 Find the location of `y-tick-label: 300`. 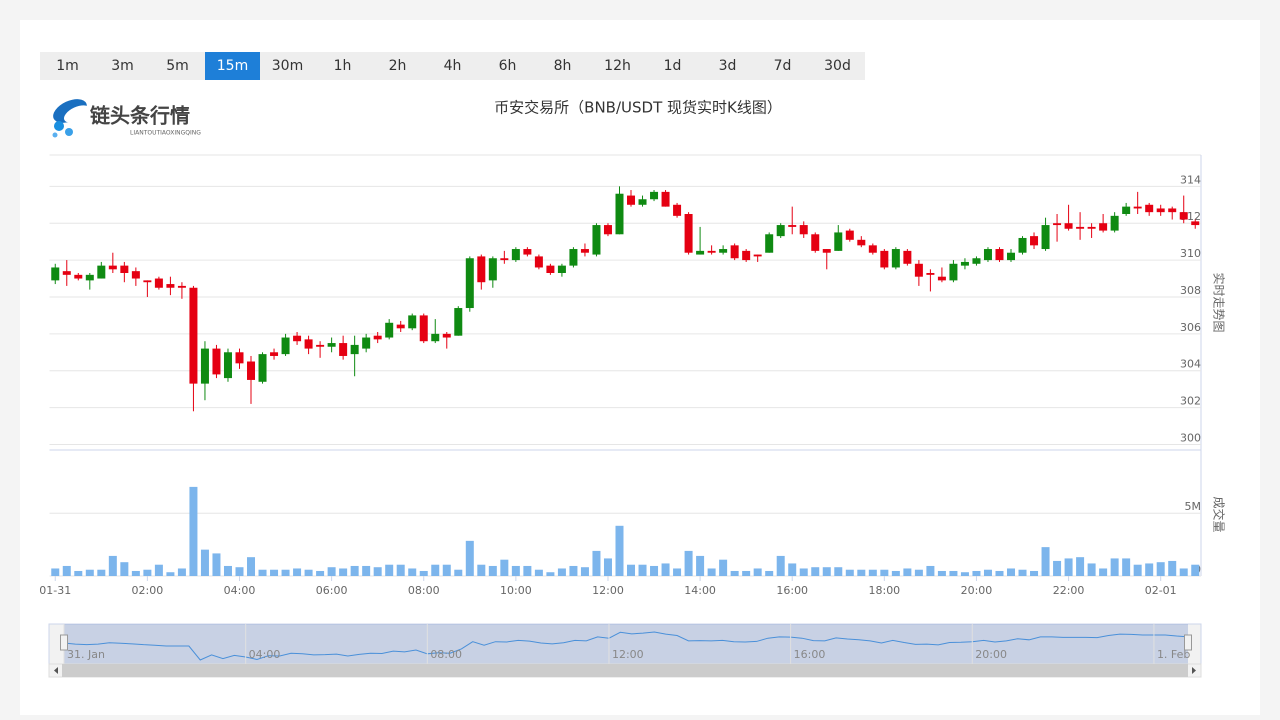

y-tick-label: 300 is located at coordinates (1190, 437).